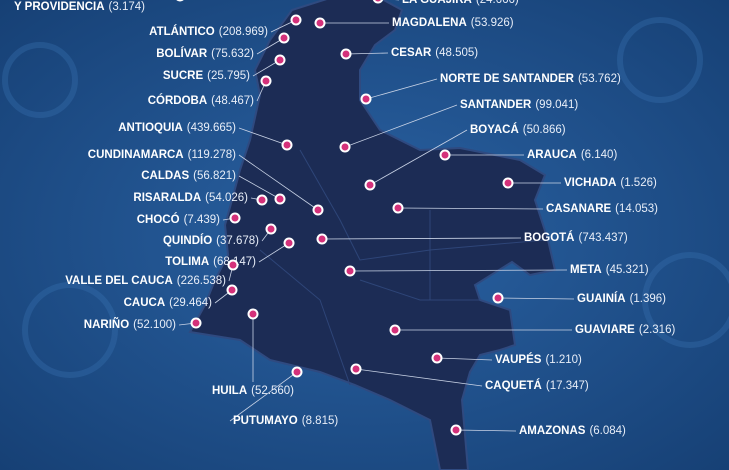  Describe the element at coordinates (229, 391) in the screenshot. I see `department-name: HUILA` at that location.